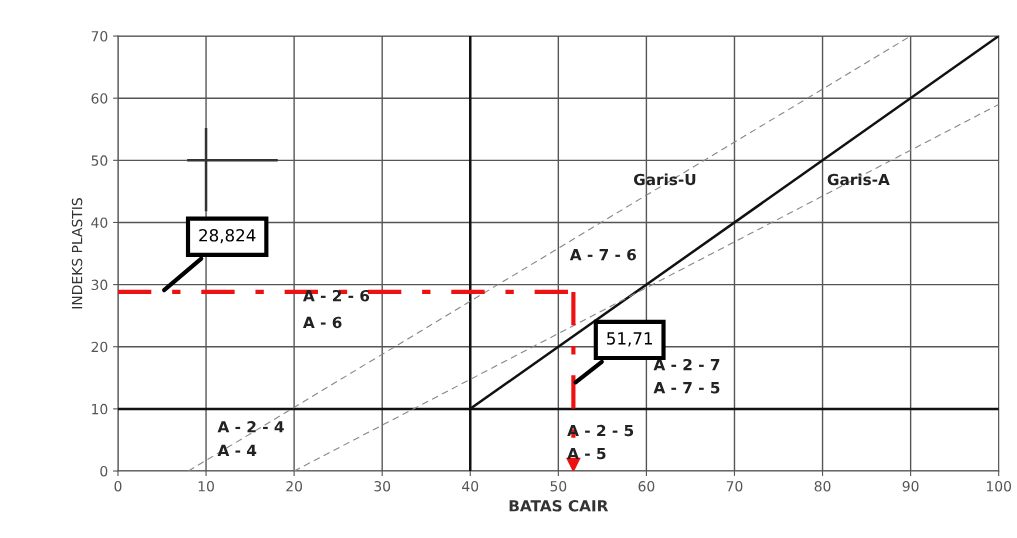 The height and width of the screenshot is (538, 1017). I want to click on x-tick-label: 90, so click(910, 486).